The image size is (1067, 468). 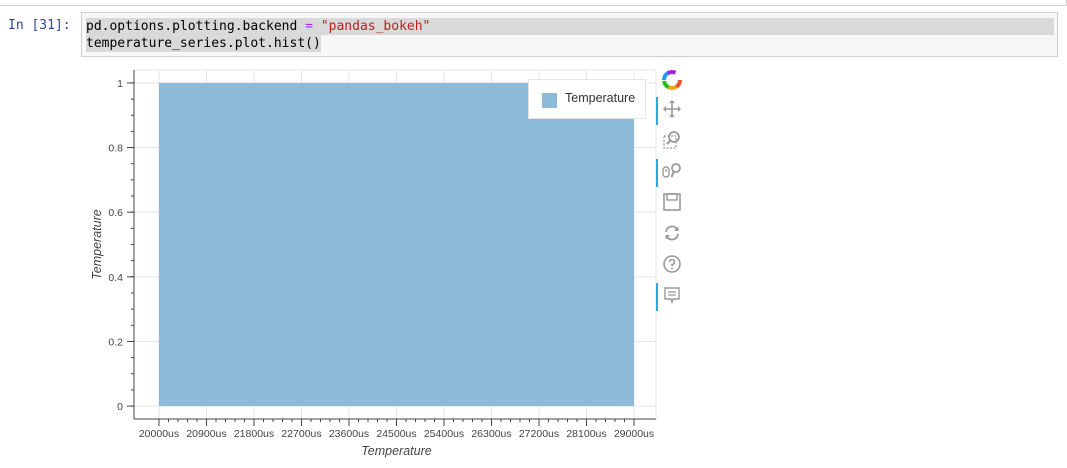 I want to click on x-tick-label: 22700us, so click(x=301, y=434).